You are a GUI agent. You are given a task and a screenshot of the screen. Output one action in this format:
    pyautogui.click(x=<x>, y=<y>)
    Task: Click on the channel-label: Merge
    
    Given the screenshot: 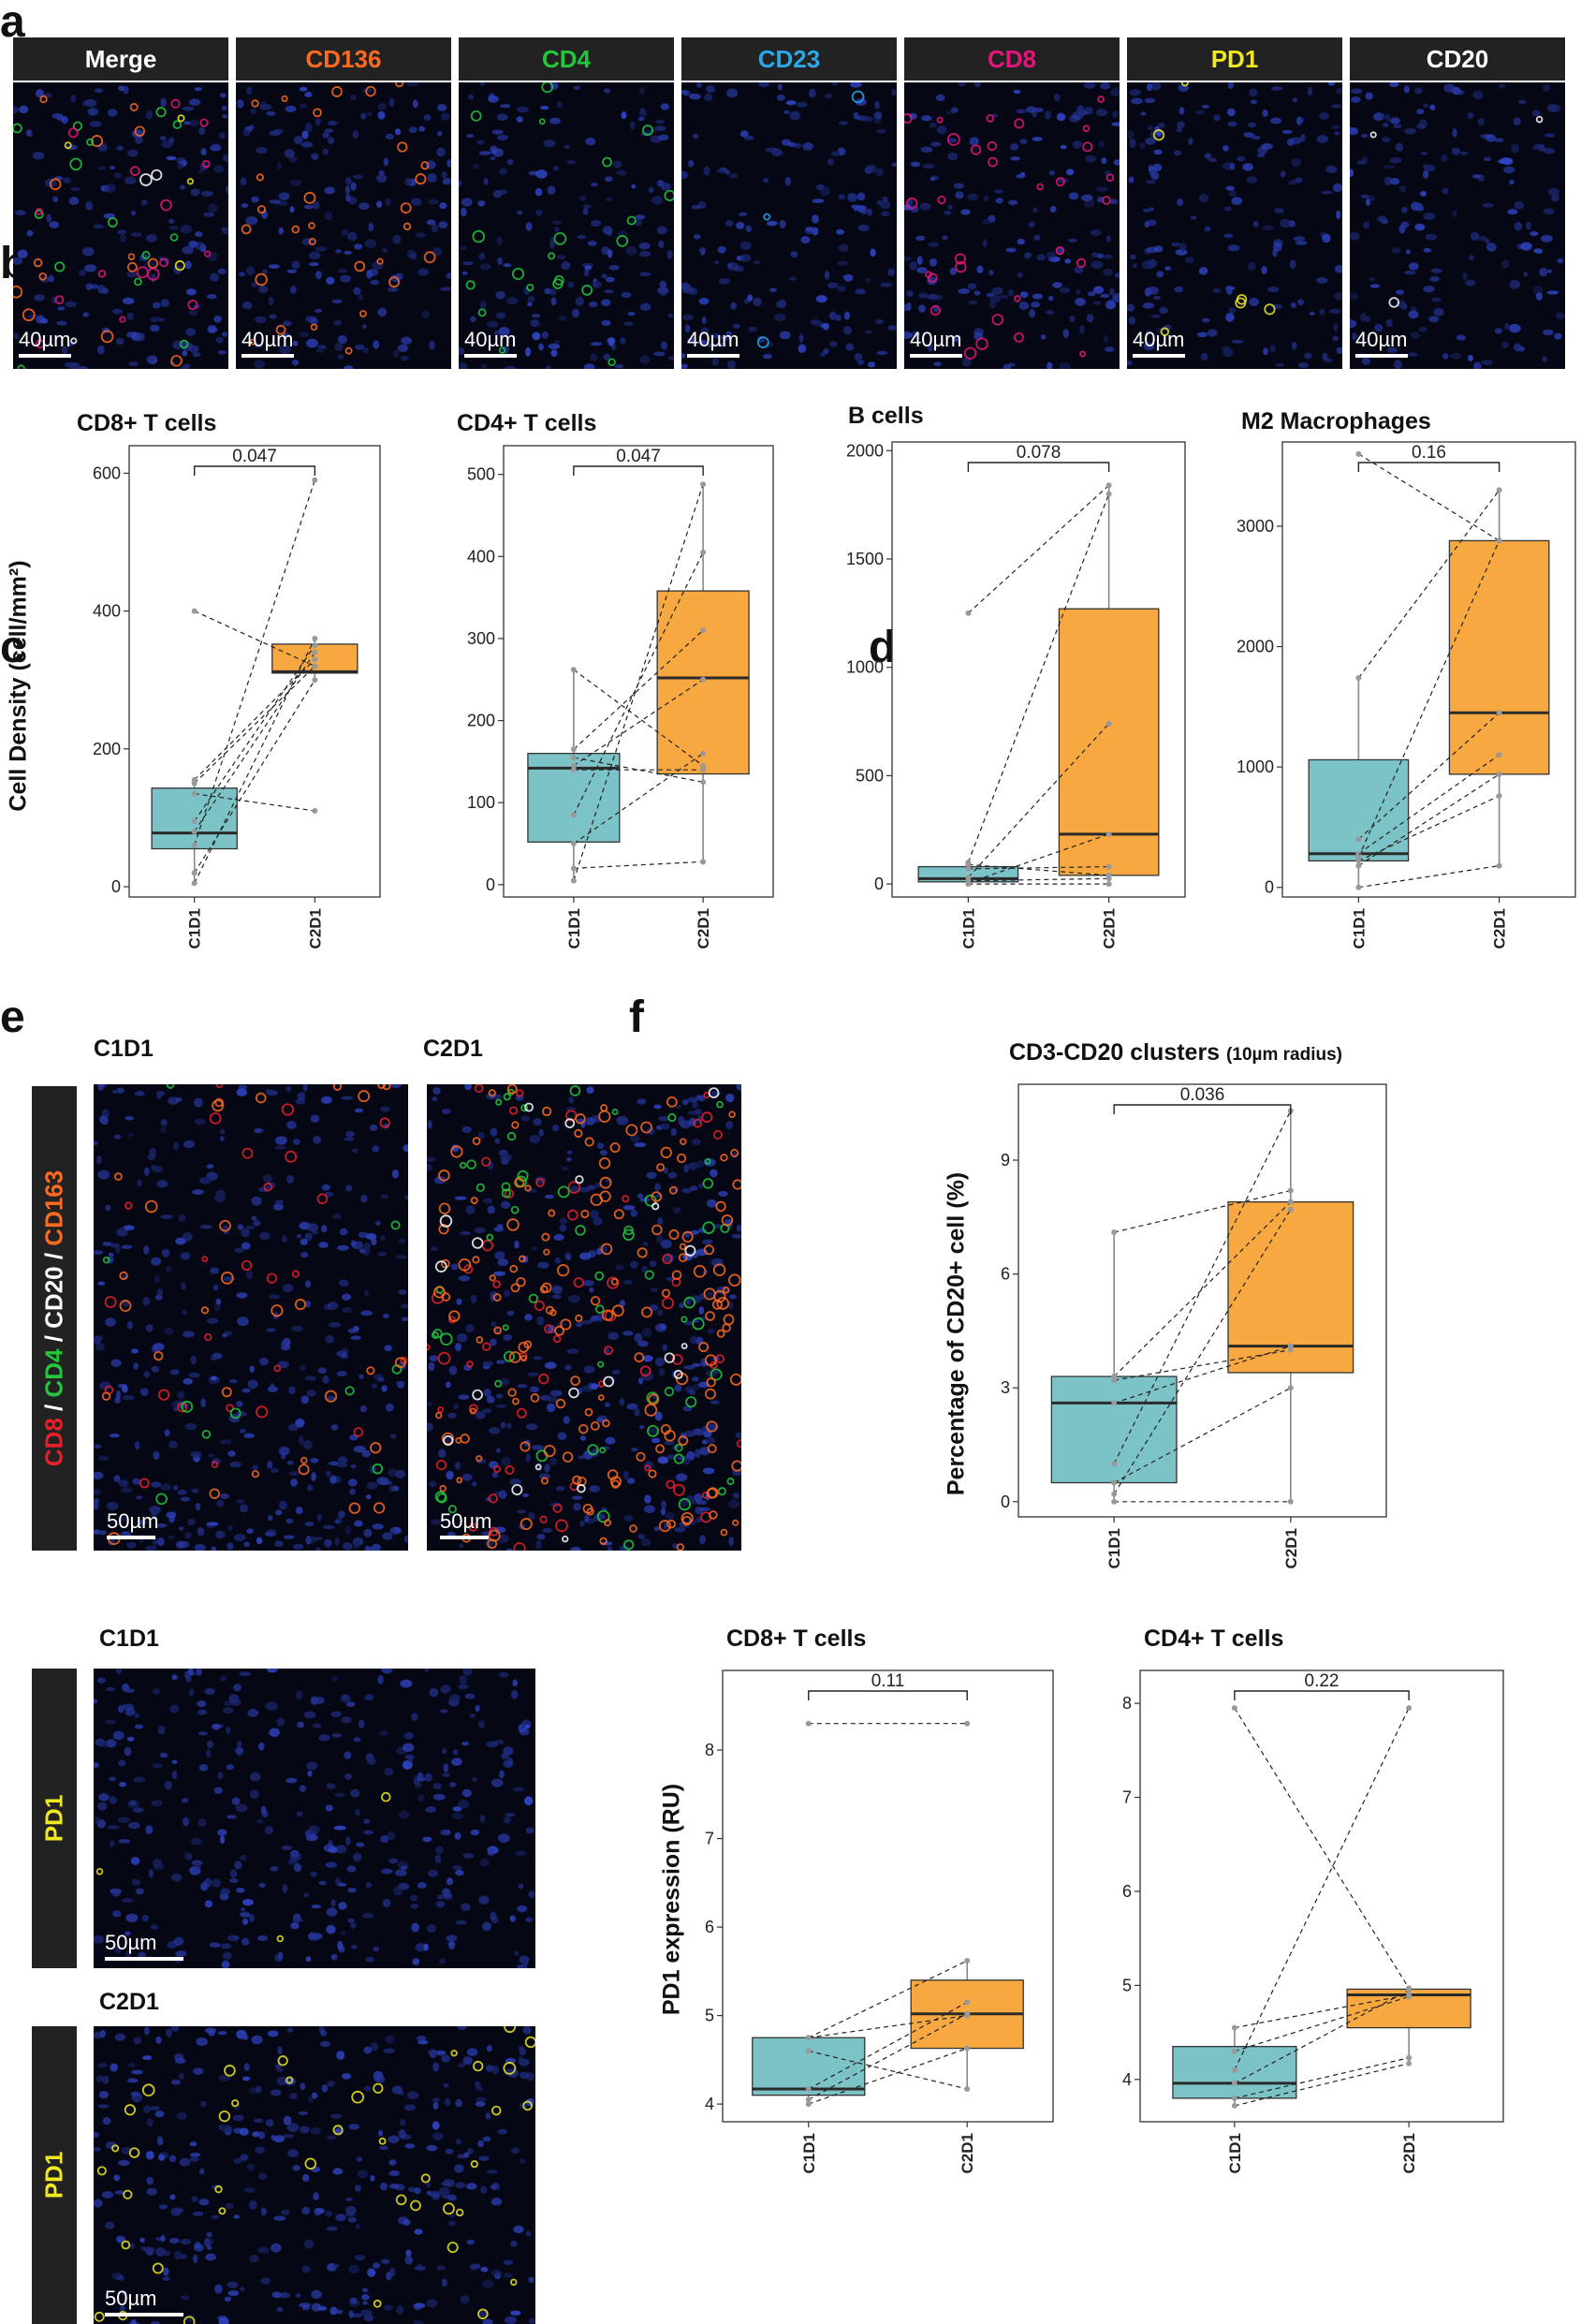 What is the action you would take?
    pyautogui.click(x=121, y=59)
    